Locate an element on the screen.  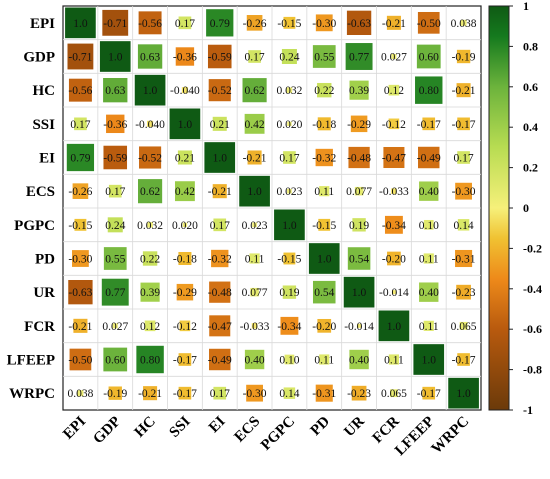
cell-label: -0.18 is located at coordinates (185, 260).